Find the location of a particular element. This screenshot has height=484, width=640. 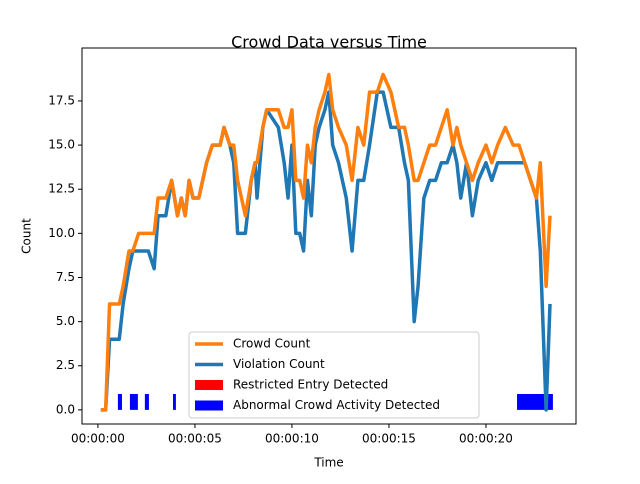

x-tick-label: 00:00:10 is located at coordinates (292, 439).